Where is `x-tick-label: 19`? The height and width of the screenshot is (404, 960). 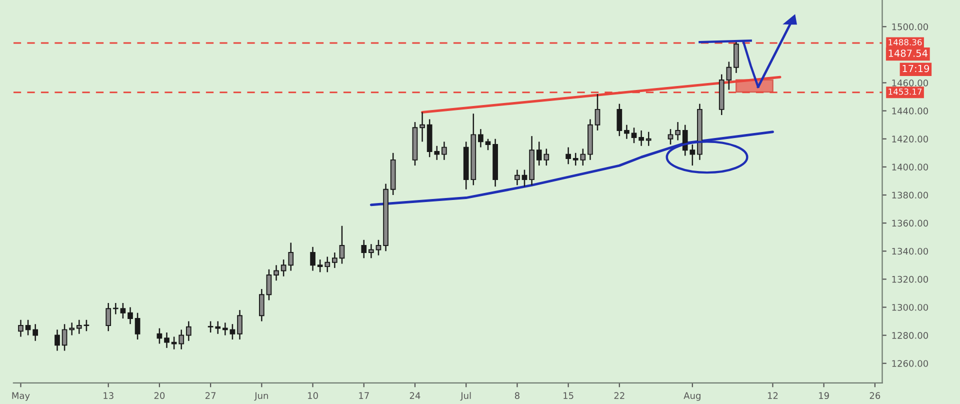
x-tick-label: 19 is located at coordinates (824, 396).